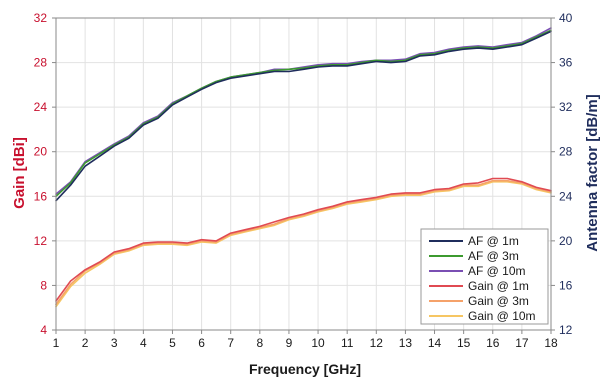 The height and width of the screenshot is (385, 603). What do you see at coordinates (566, 107) in the screenshot?
I see `right-tick-label: 32` at bounding box center [566, 107].